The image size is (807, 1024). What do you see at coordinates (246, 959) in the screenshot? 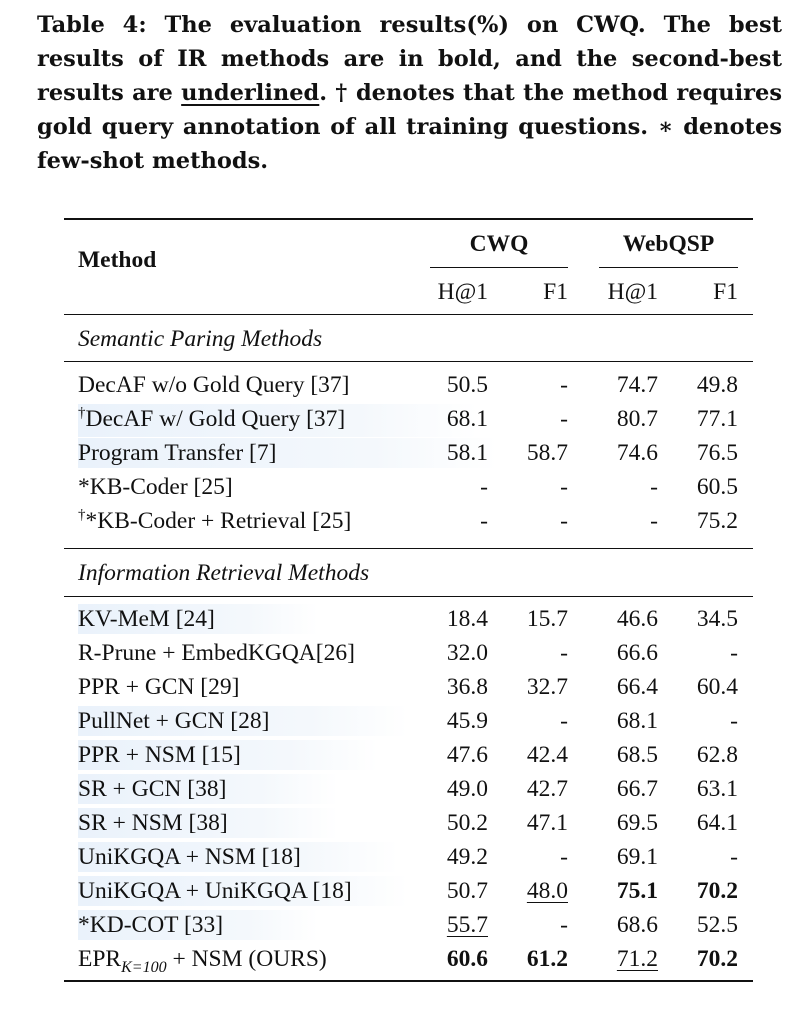
I see `row-method-rest: + NSM (OURS)` at bounding box center [246, 959].